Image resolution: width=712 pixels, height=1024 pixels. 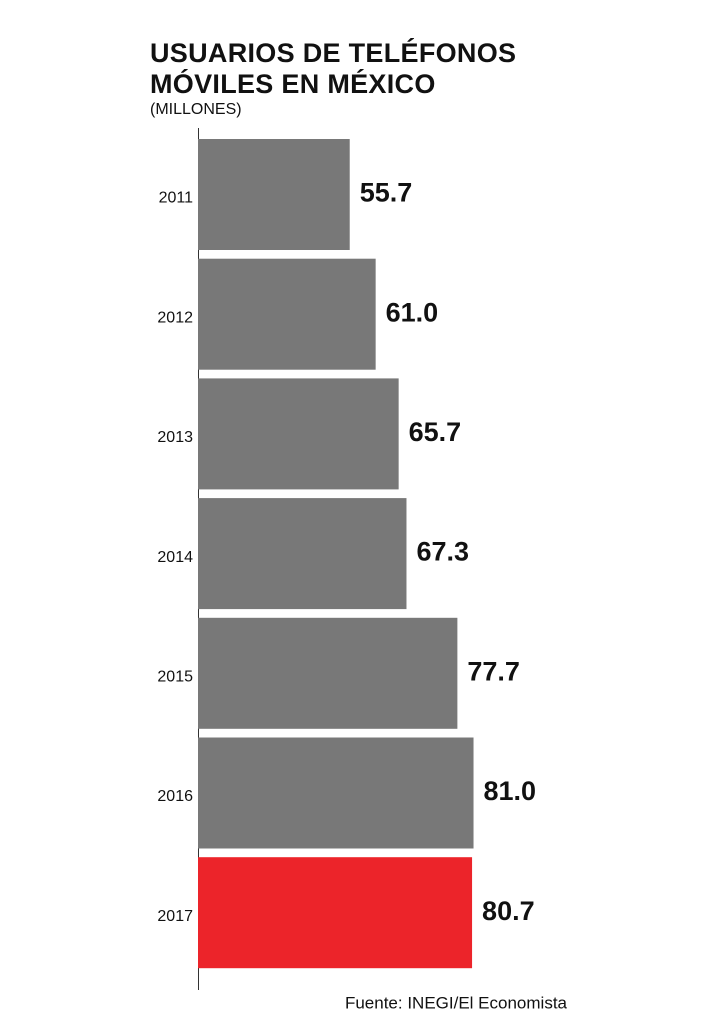 I want to click on value-label: 80.7, so click(x=508, y=911).